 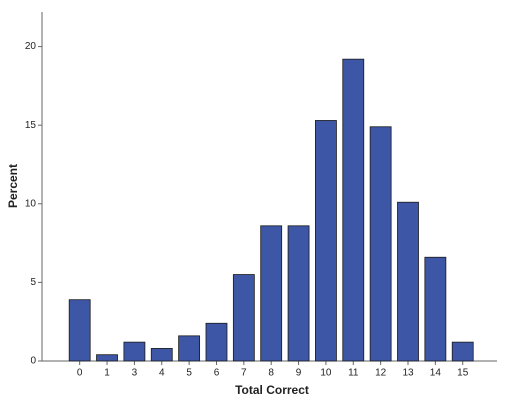 What do you see at coordinates (33, 361) in the screenshot?
I see `y-tick-label: 0` at bounding box center [33, 361].